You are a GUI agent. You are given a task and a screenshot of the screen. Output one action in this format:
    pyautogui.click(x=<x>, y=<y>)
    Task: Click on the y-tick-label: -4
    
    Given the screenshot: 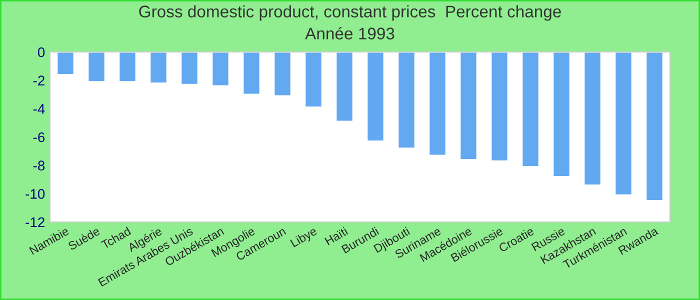 What is the action you would take?
    pyautogui.click(x=39, y=109)
    